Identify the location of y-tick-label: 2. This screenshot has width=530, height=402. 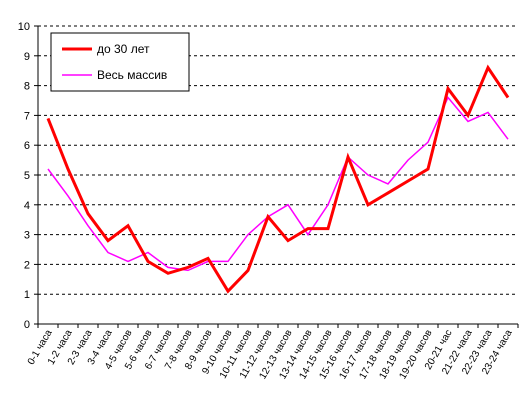
(27, 265).